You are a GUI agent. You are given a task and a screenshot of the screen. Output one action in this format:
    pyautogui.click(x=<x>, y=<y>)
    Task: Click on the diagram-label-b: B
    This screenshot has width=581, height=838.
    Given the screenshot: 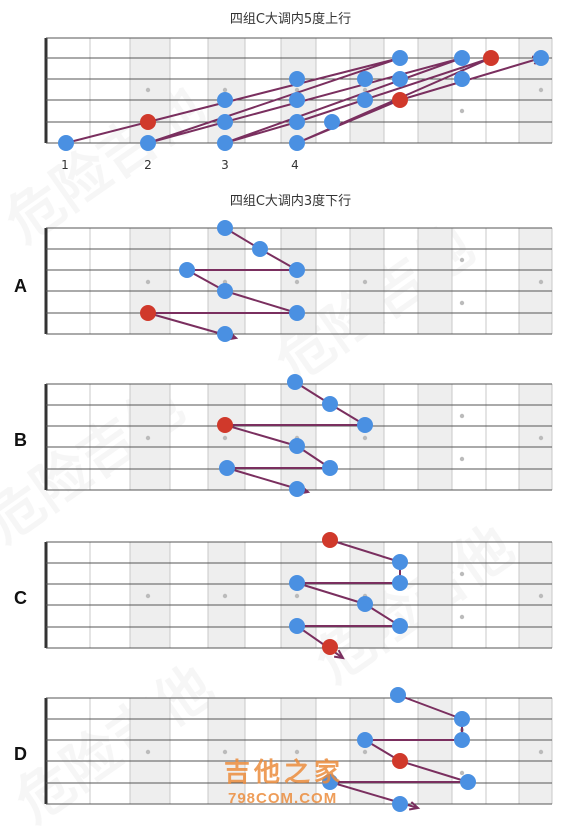 What is the action you would take?
    pyautogui.click(x=20, y=440)
    